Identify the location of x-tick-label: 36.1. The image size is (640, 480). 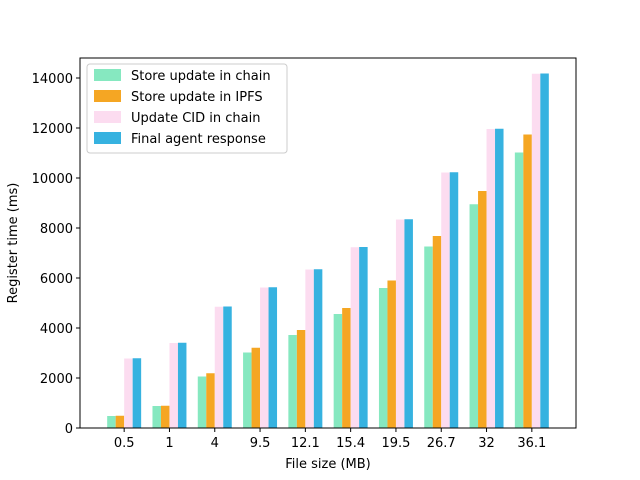
(531, 443).